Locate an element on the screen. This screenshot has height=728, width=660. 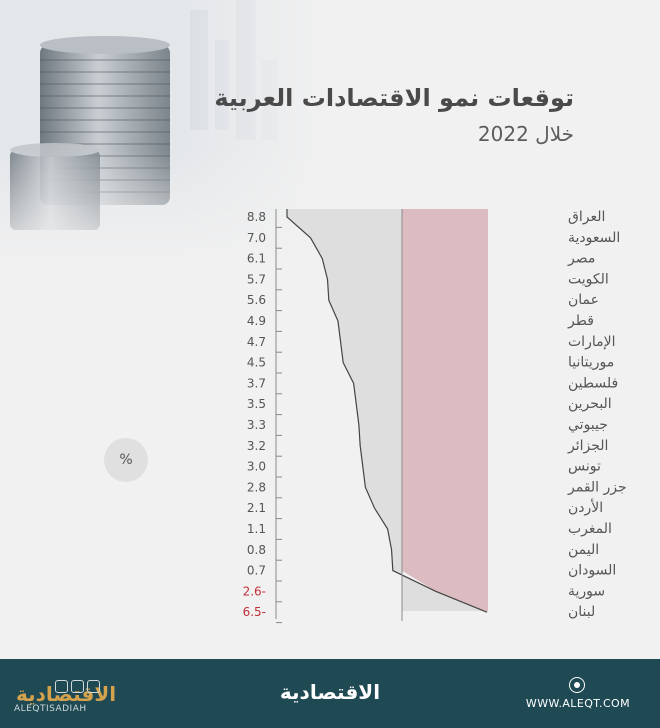
value-label: 4.7 is located at coordinates (256, 342).